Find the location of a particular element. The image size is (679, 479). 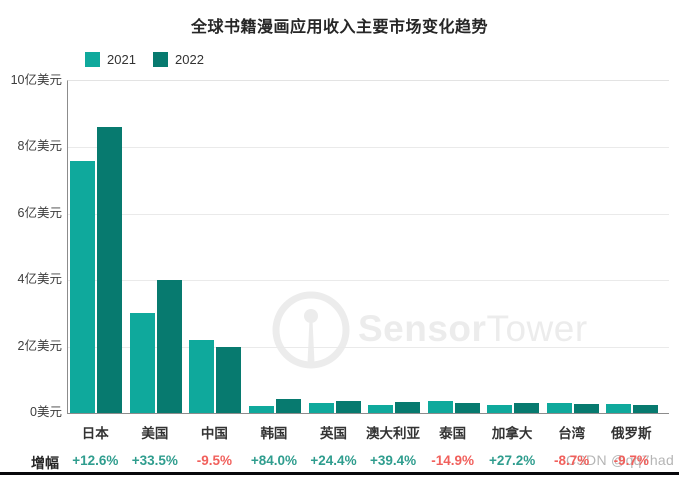

csdn-watermark: CSDN @qq7had is located at coordinates (620, 460).